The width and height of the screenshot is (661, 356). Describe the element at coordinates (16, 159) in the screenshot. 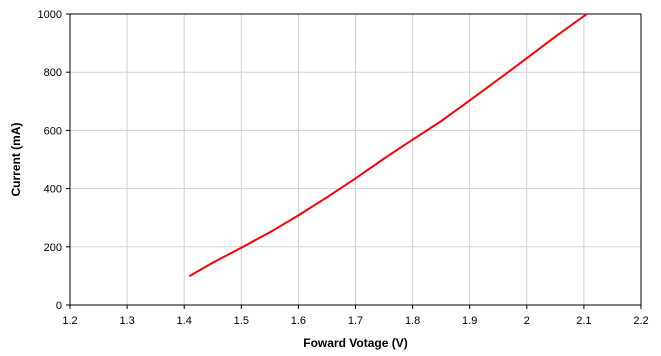

I see `y-axis-label: Current (mA)` at that location.